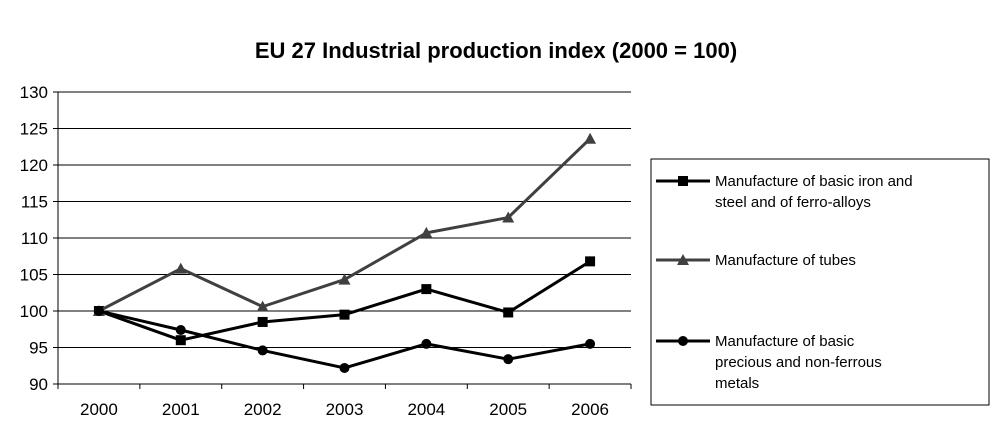  Describe the element at coordinates (181, 409) in the screenshot. I see `x-tick-label: 2001` at that location.